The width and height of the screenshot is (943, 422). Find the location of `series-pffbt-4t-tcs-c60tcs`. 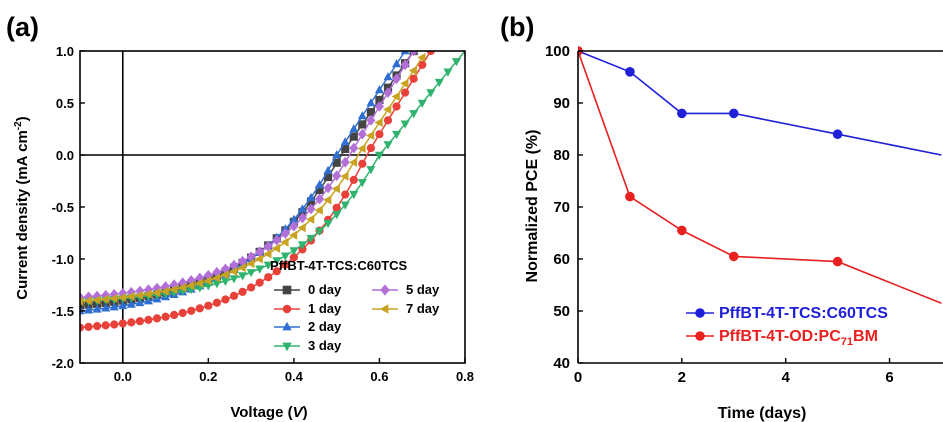

series-pffbt-4t-tcs-c60tcs is located at coordinates (760, 101).